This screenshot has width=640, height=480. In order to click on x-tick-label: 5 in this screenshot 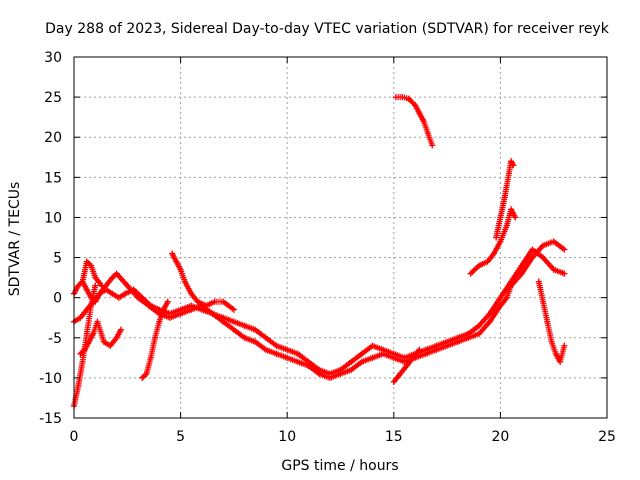, I will do `click(180, 437)`.